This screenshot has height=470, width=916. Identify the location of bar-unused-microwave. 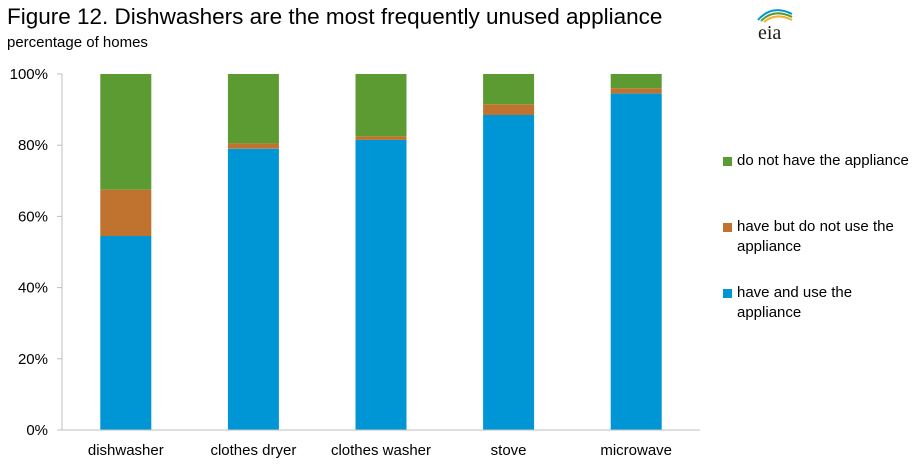
(636, 91).